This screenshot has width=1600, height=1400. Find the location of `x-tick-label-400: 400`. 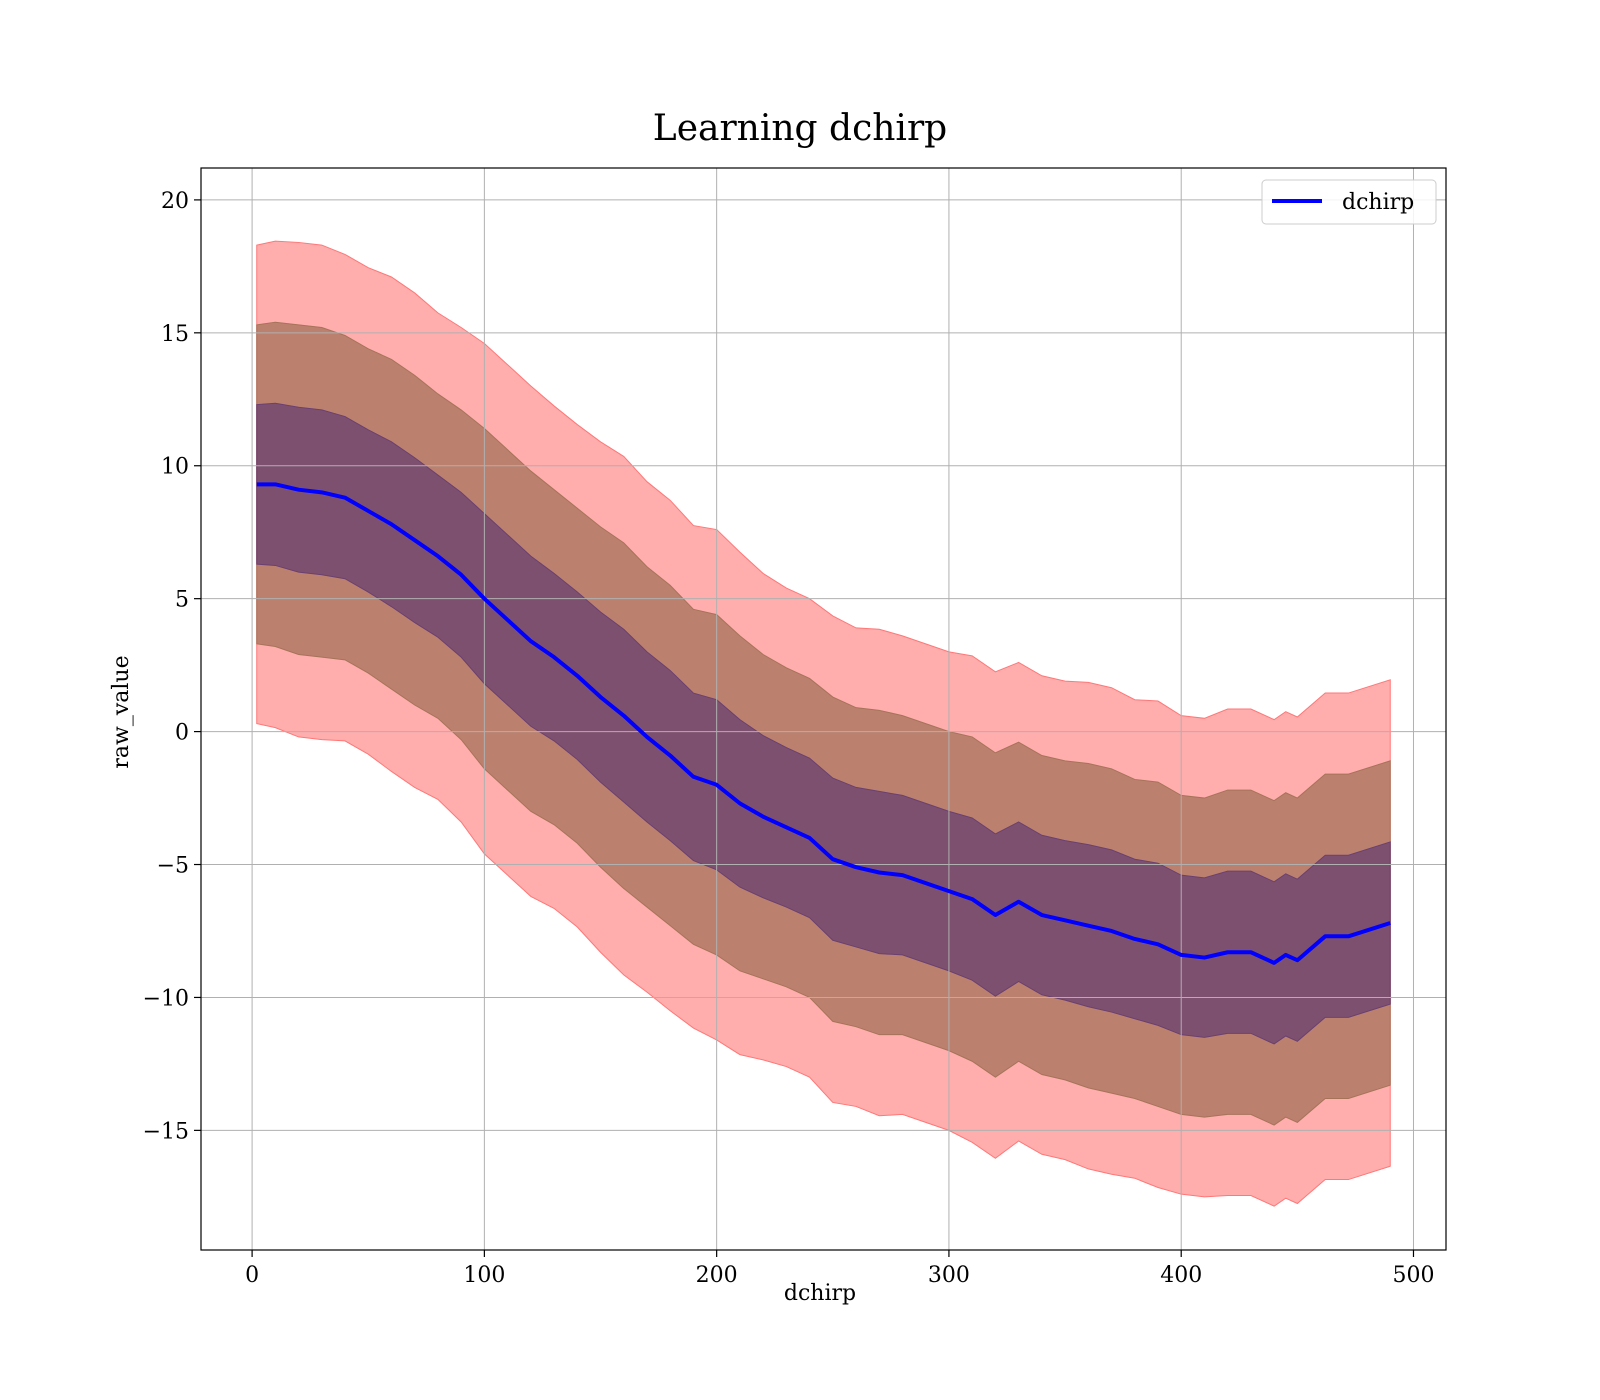

x-tick-label-400: 400 is located at coordinates (1181, 1275).